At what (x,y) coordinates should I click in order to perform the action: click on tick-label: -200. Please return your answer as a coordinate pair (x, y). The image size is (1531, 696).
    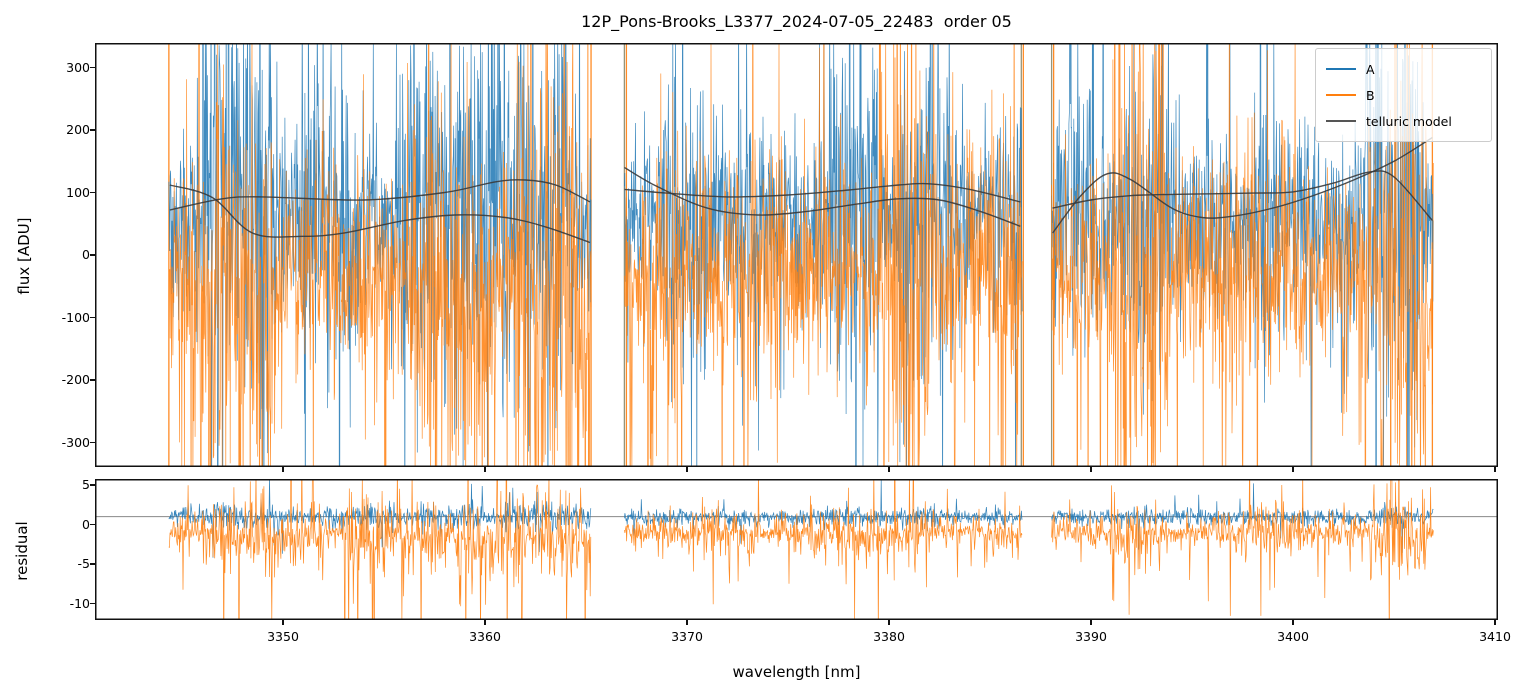
    Looking at the image, I should click on (75, 379).